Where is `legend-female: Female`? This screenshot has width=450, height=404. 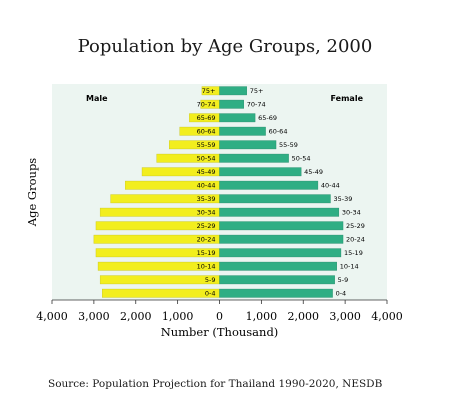 legend-female: Female is located at coordinates (347, 98).